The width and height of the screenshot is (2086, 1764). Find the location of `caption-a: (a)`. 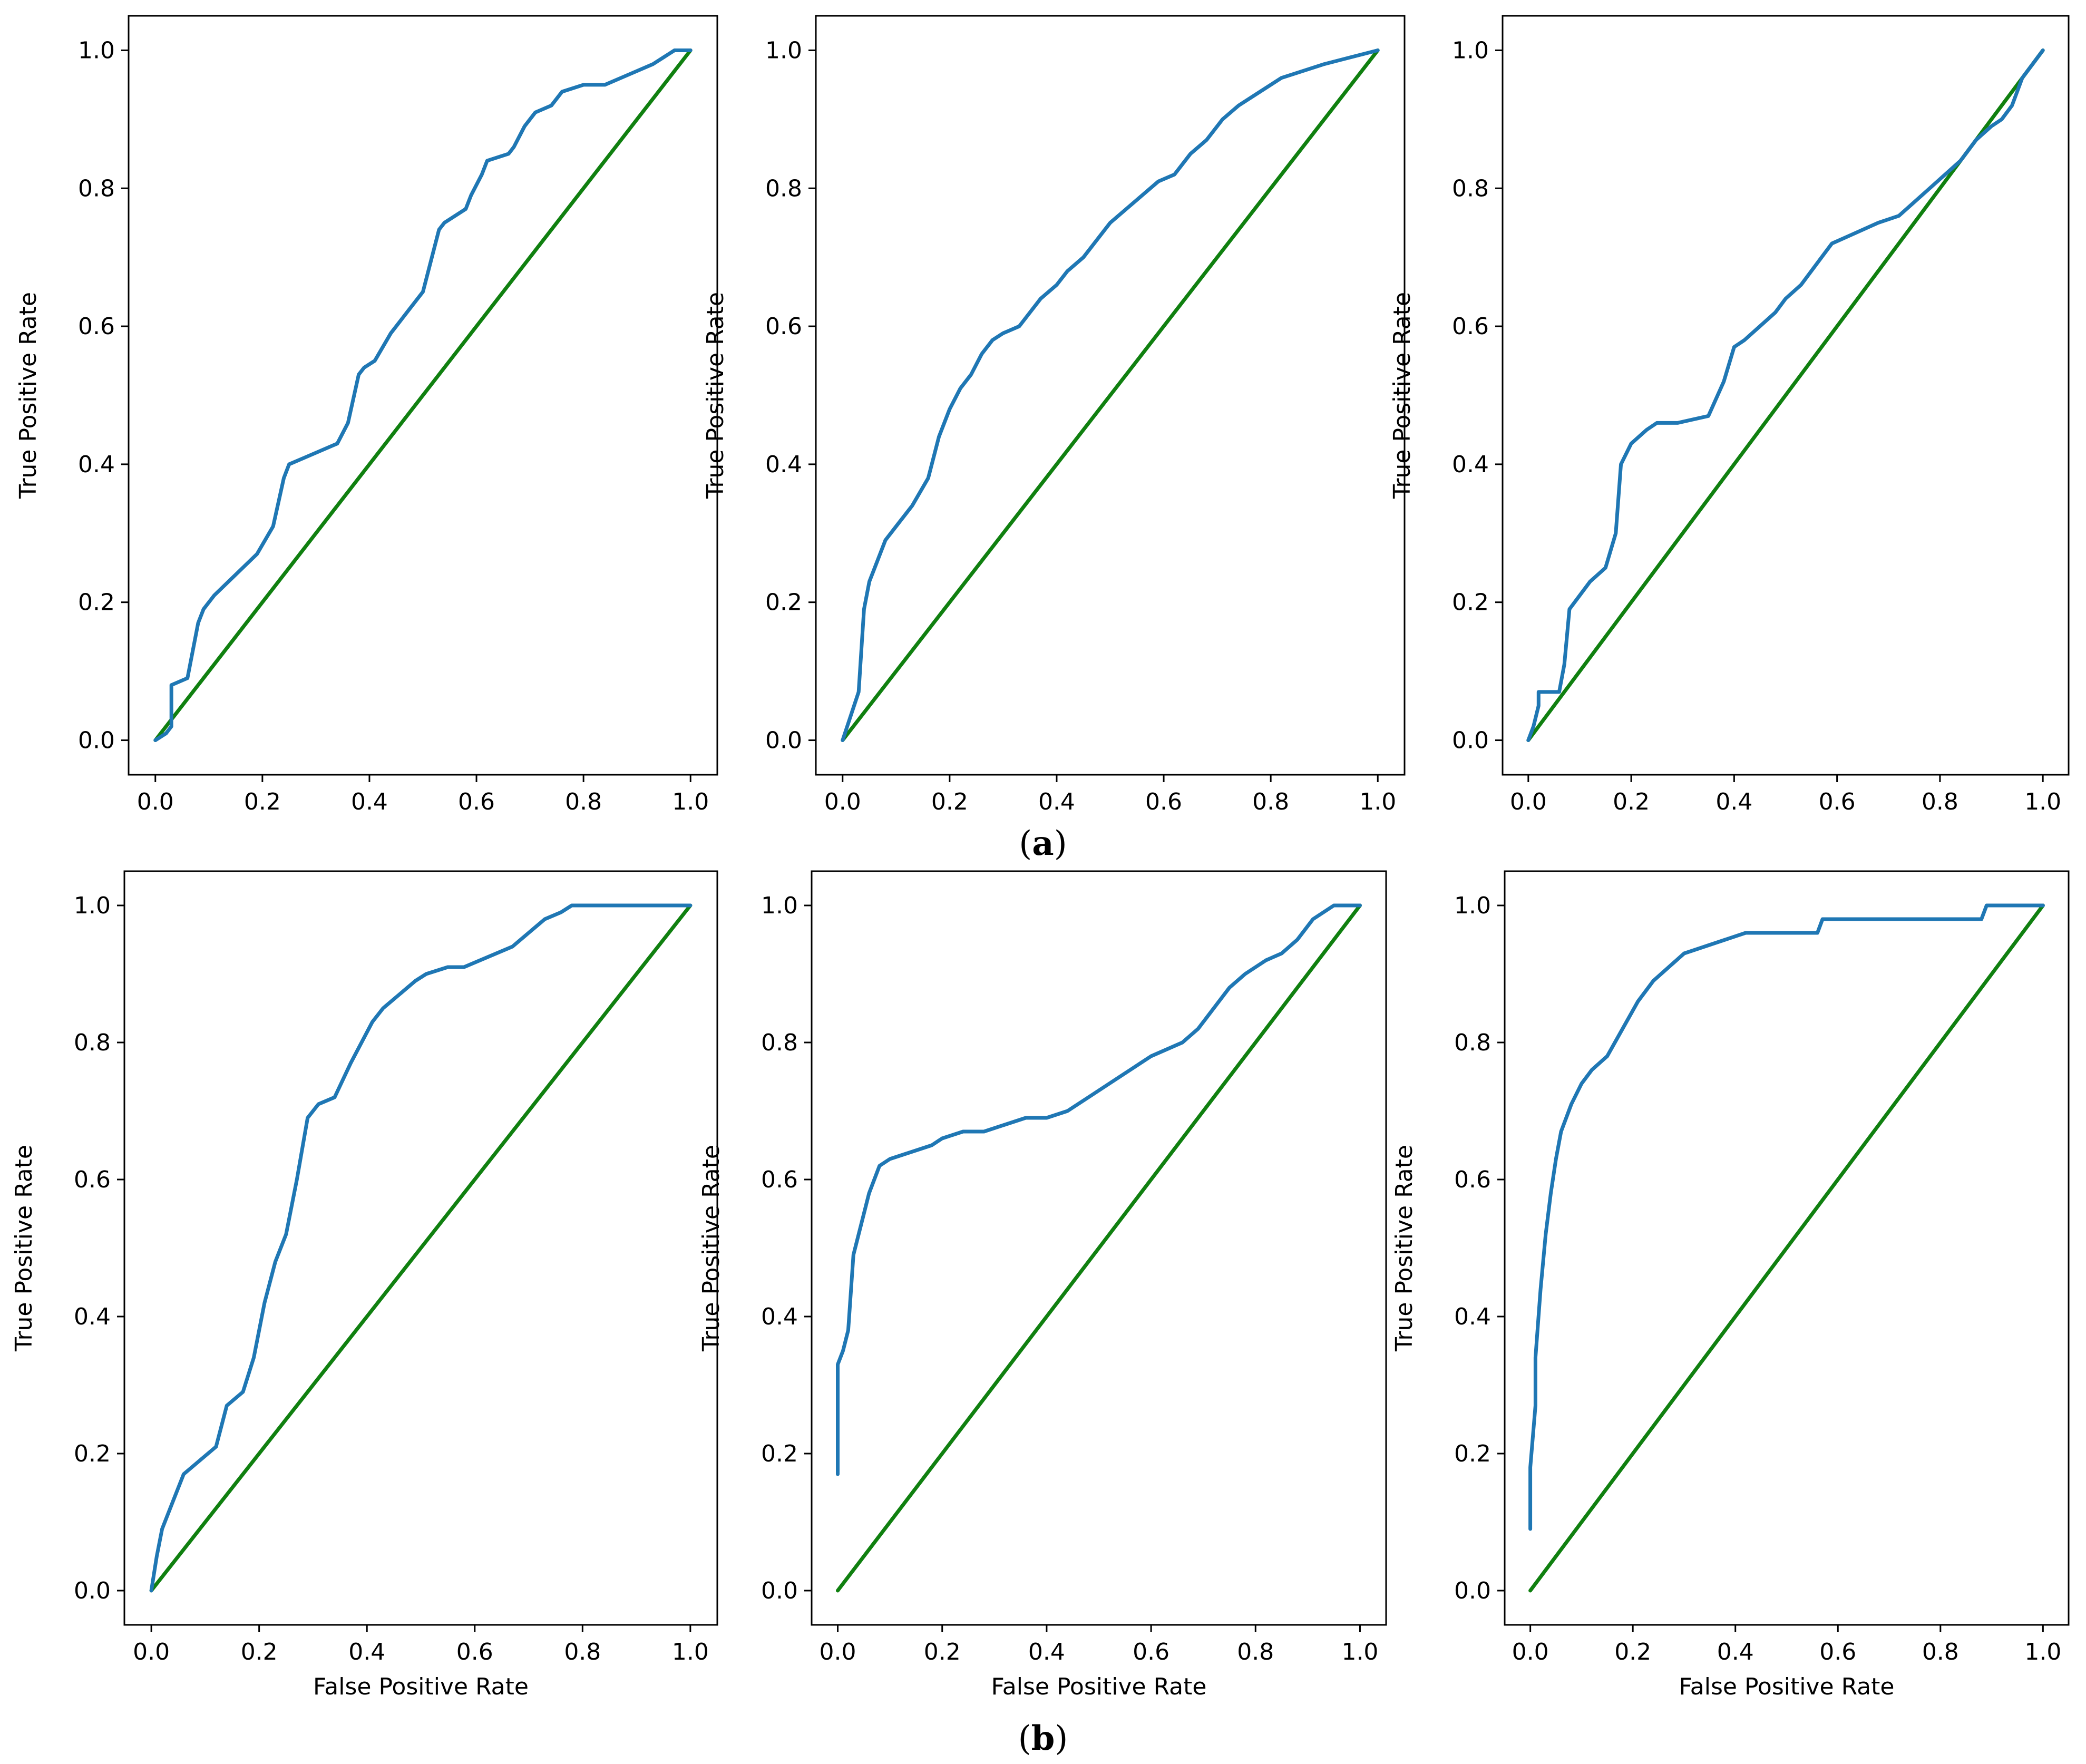

caption-a: (a) is located at coordinates (1043, 843).